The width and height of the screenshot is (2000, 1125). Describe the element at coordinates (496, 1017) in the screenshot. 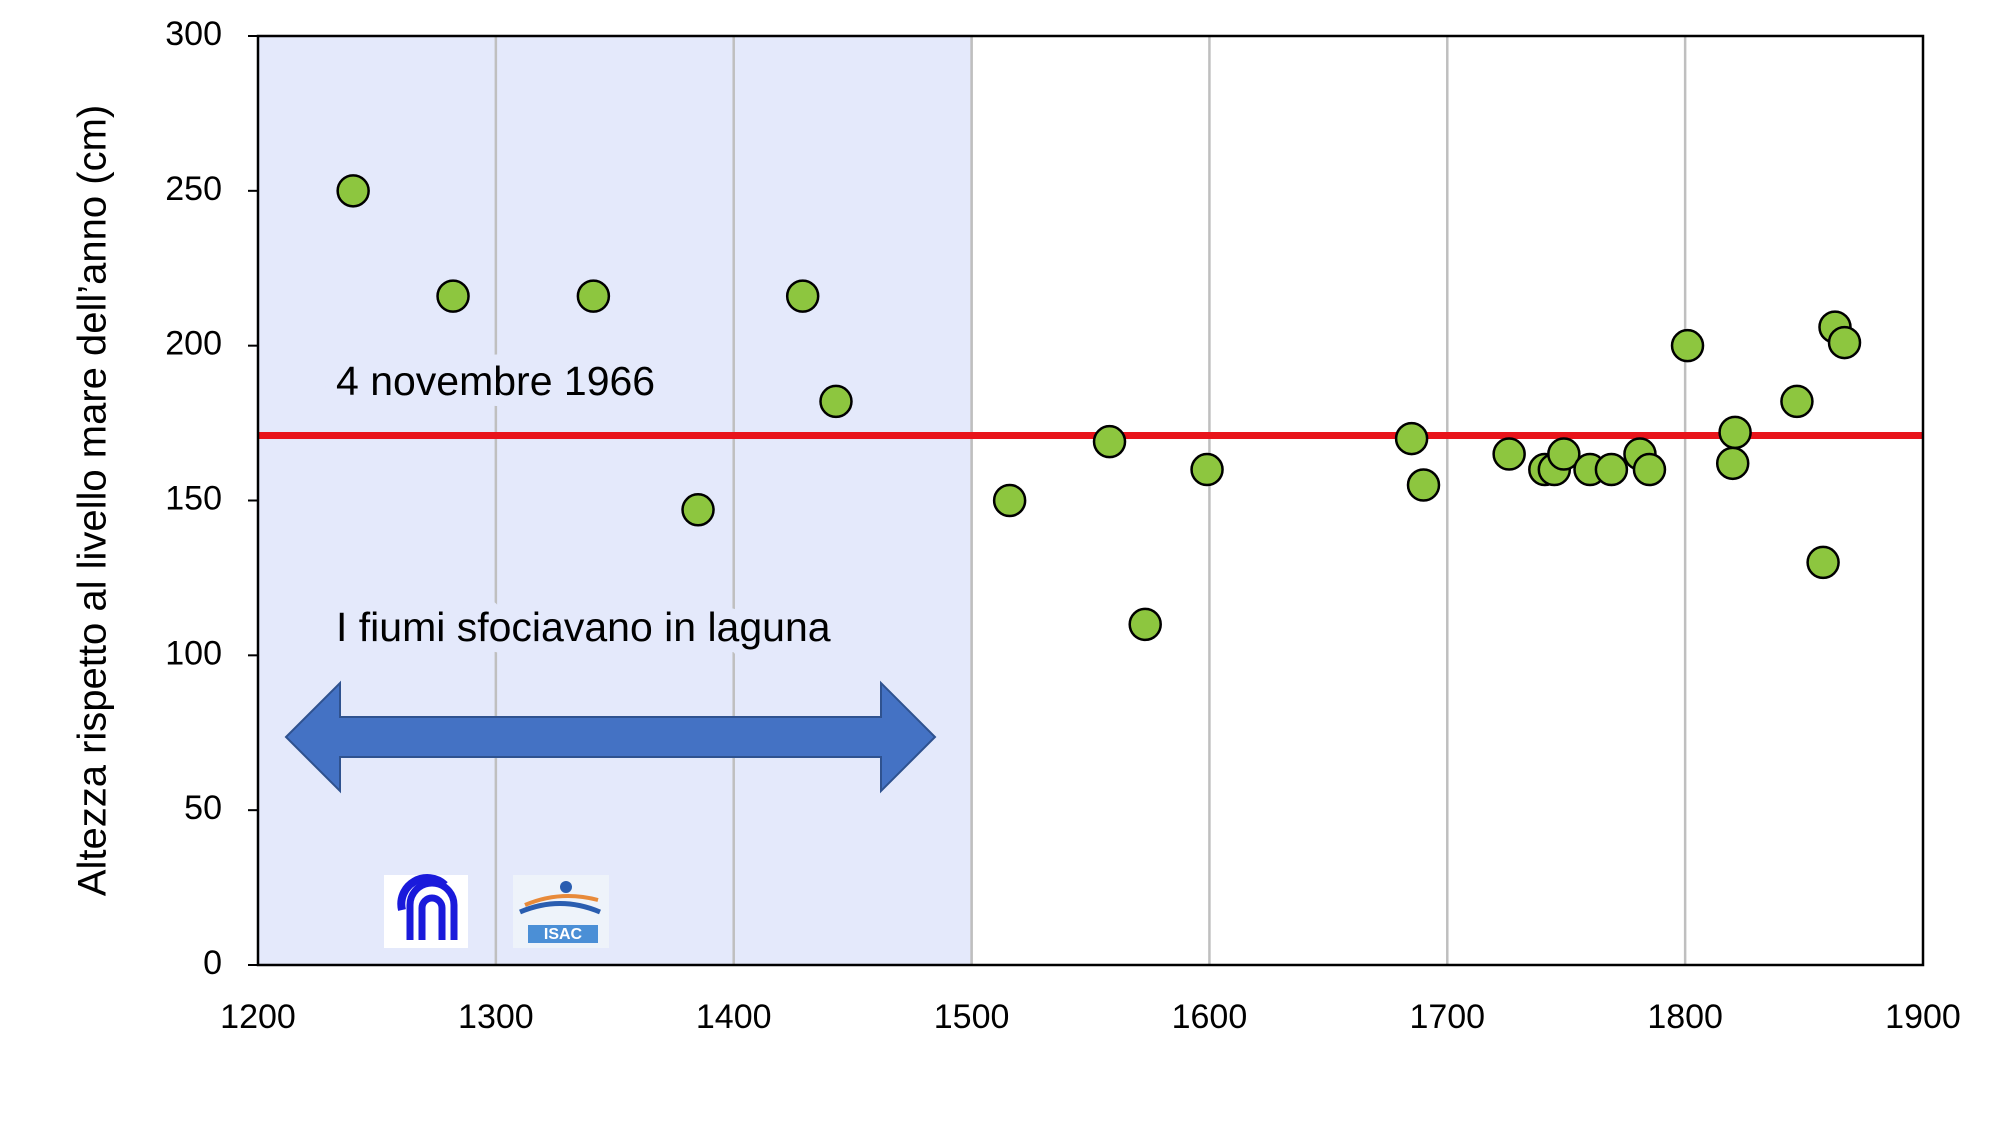

I see `x-tick-label: 1300` at that location.